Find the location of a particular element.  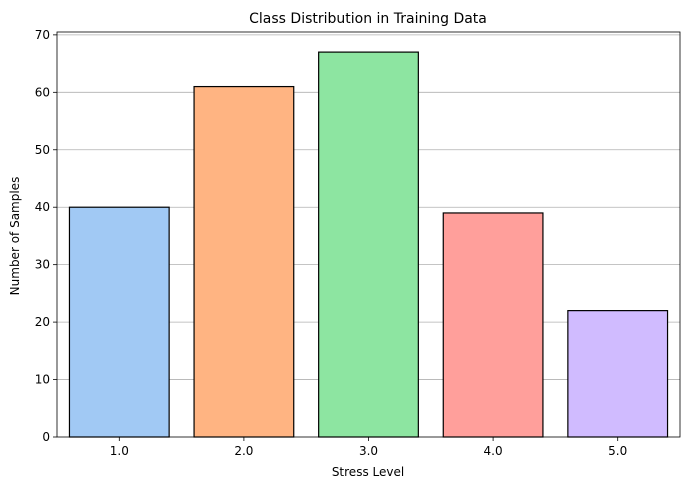

y-tick-label: 40 is located at coordinates (42, 207).